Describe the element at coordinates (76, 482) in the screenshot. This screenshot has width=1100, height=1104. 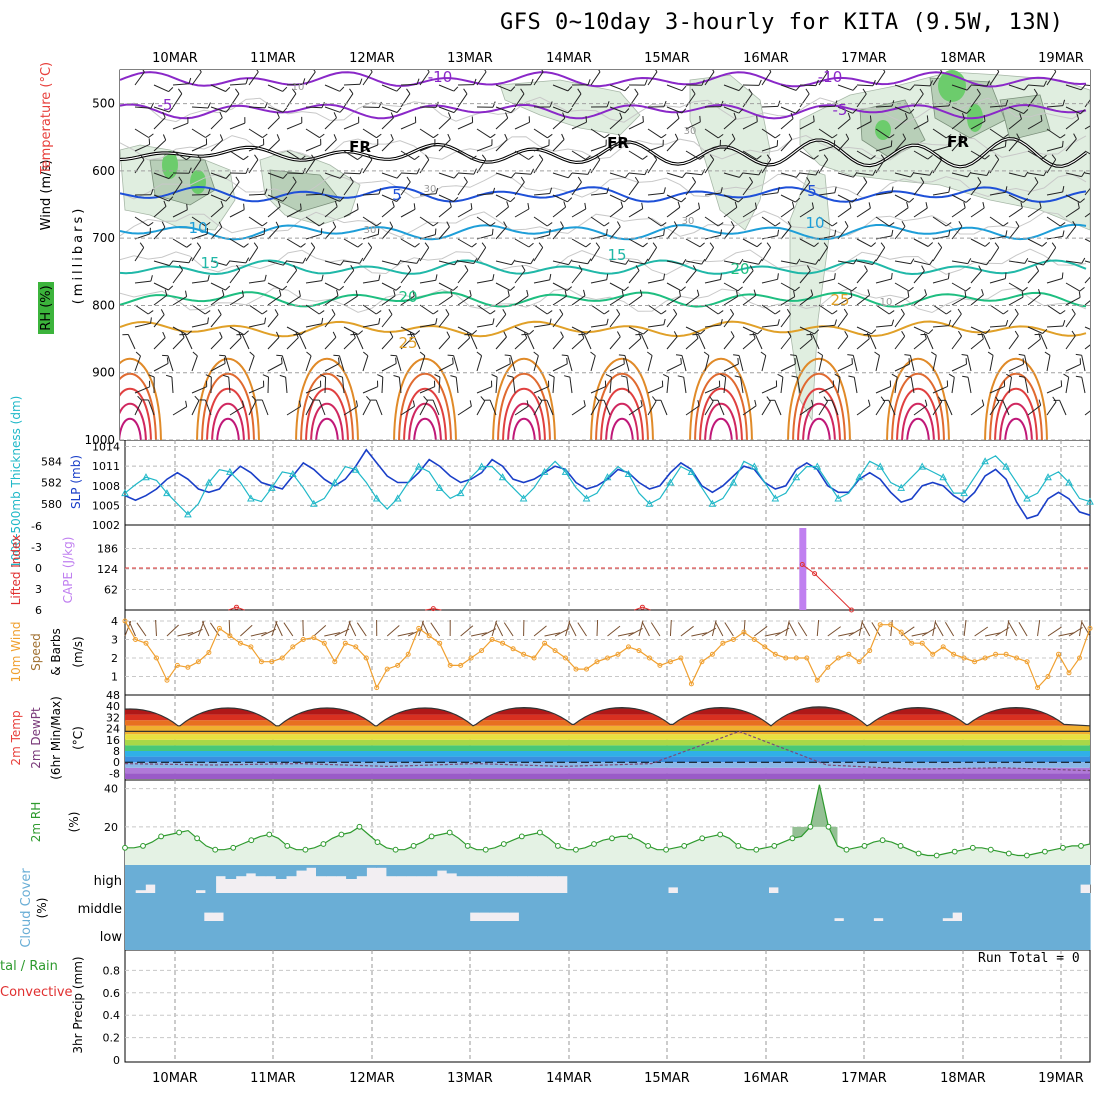
I see `slp-axis-label: SLP (mb)` at that location.